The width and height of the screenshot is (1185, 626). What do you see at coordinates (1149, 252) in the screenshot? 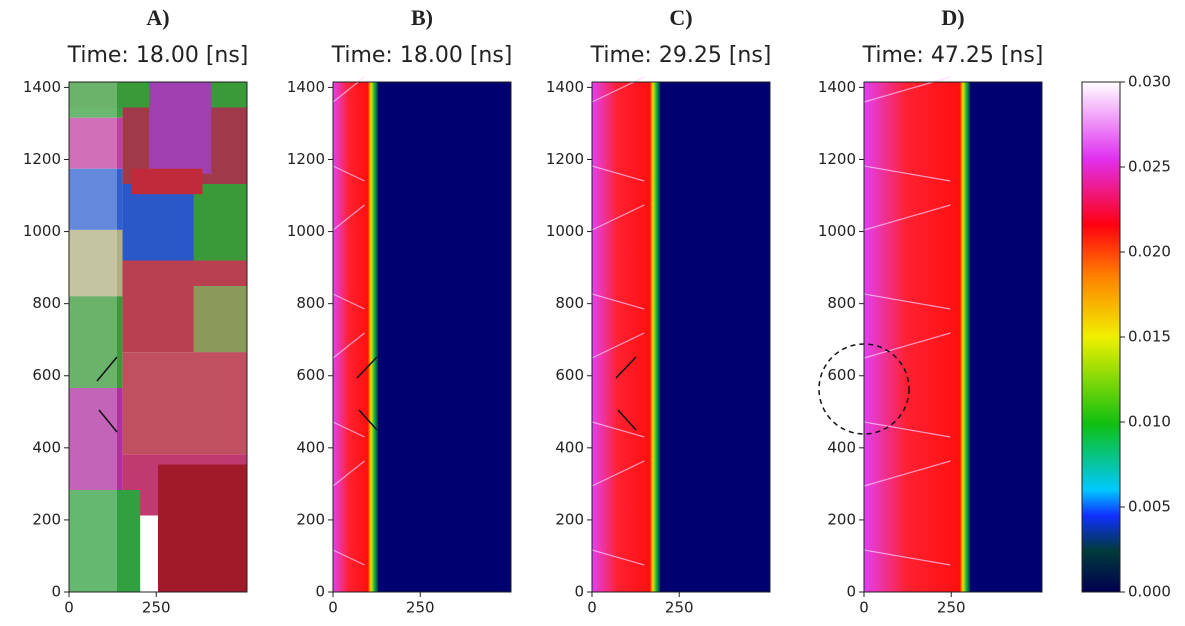
I see `colorbar-tick-label: 0.020` at bounding box center [1149, 252].